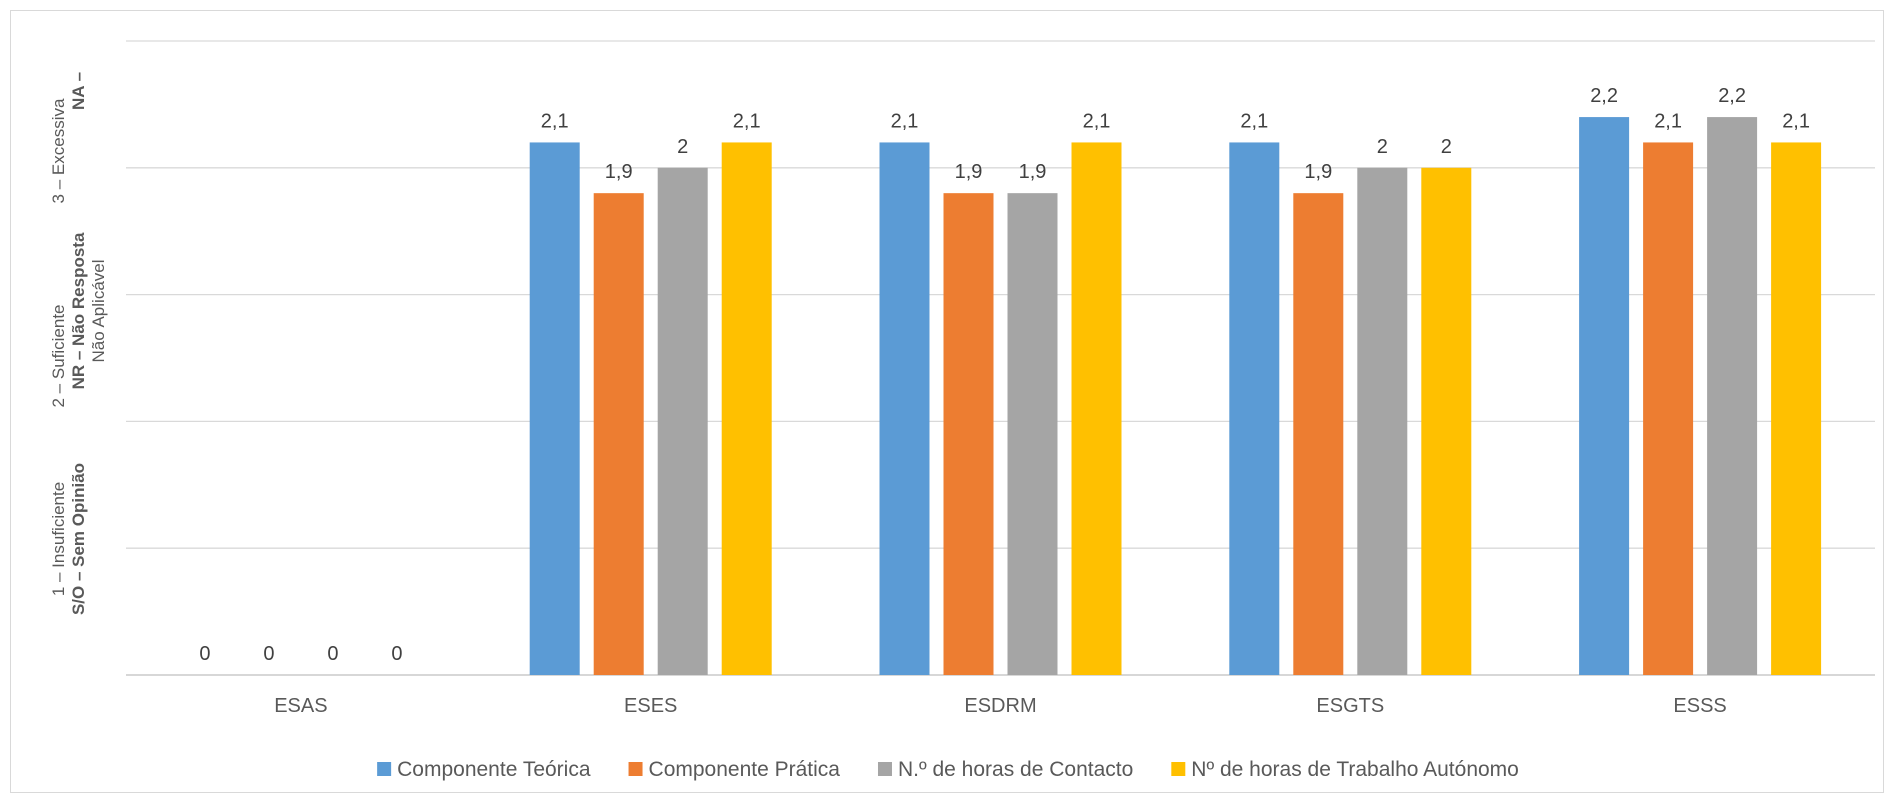 The image size is (1896, 803). I want to click on y-label-level1-line1: 1 – Insuficiente, so click(58, 539).